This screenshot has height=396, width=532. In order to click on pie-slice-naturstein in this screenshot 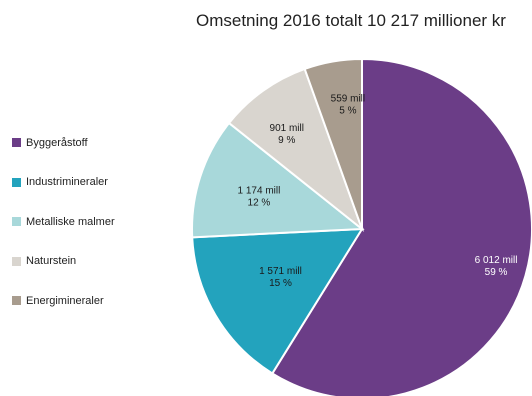, I will do `click(296, 149)`.